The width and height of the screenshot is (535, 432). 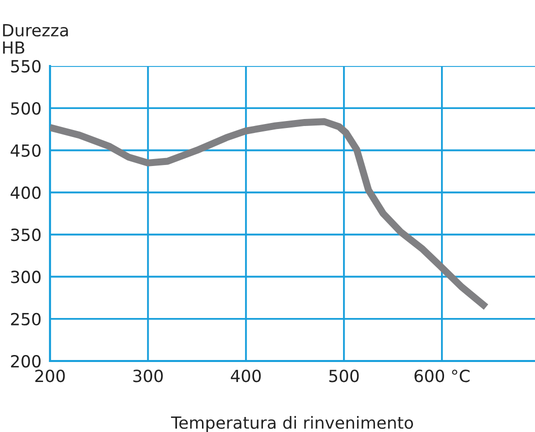 What do you see at coordinates (344, 376) in the screenshot?
I see `x-tick-label: 500` at bounding box center [344, 376].